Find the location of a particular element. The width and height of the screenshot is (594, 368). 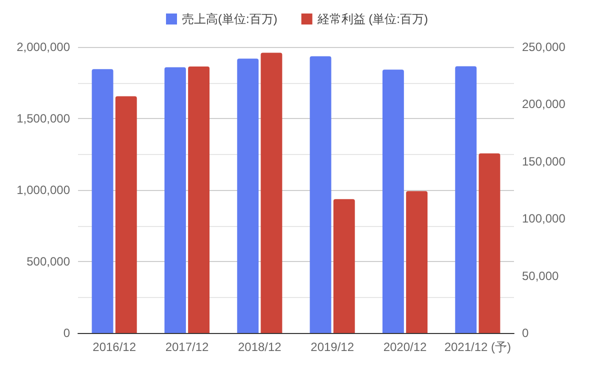

y2-tick-label: 0 is located at coordinates (525, 333).